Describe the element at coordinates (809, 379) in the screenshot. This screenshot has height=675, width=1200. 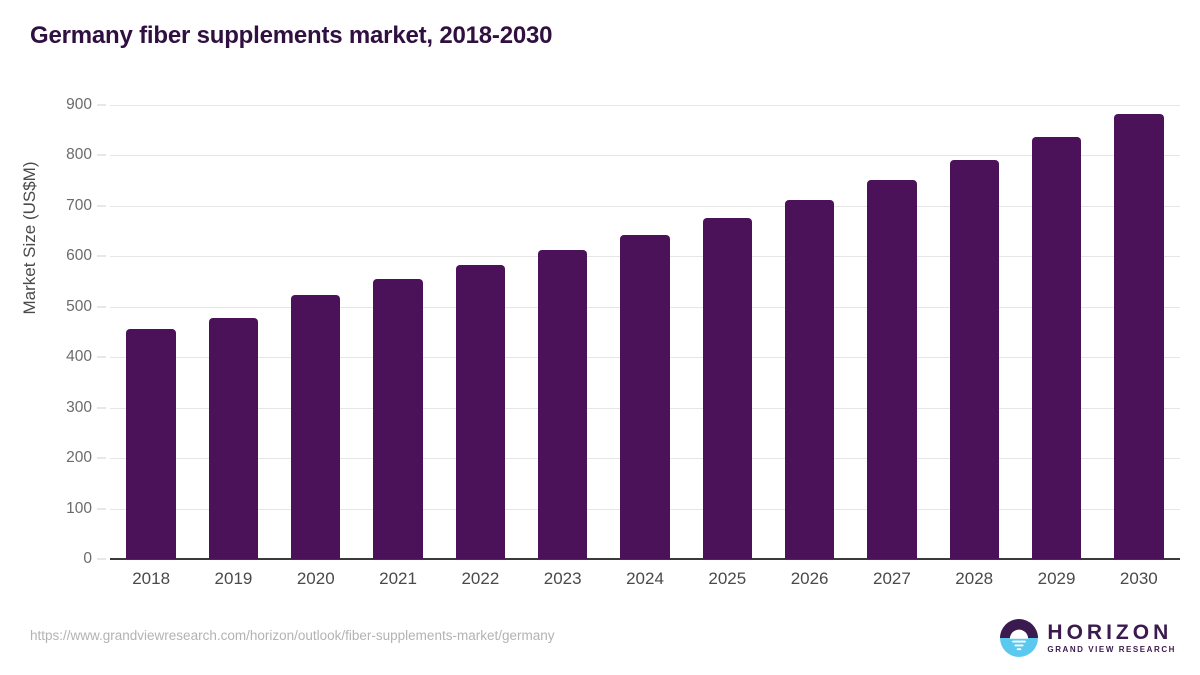
I see `bar-2026` at that location.